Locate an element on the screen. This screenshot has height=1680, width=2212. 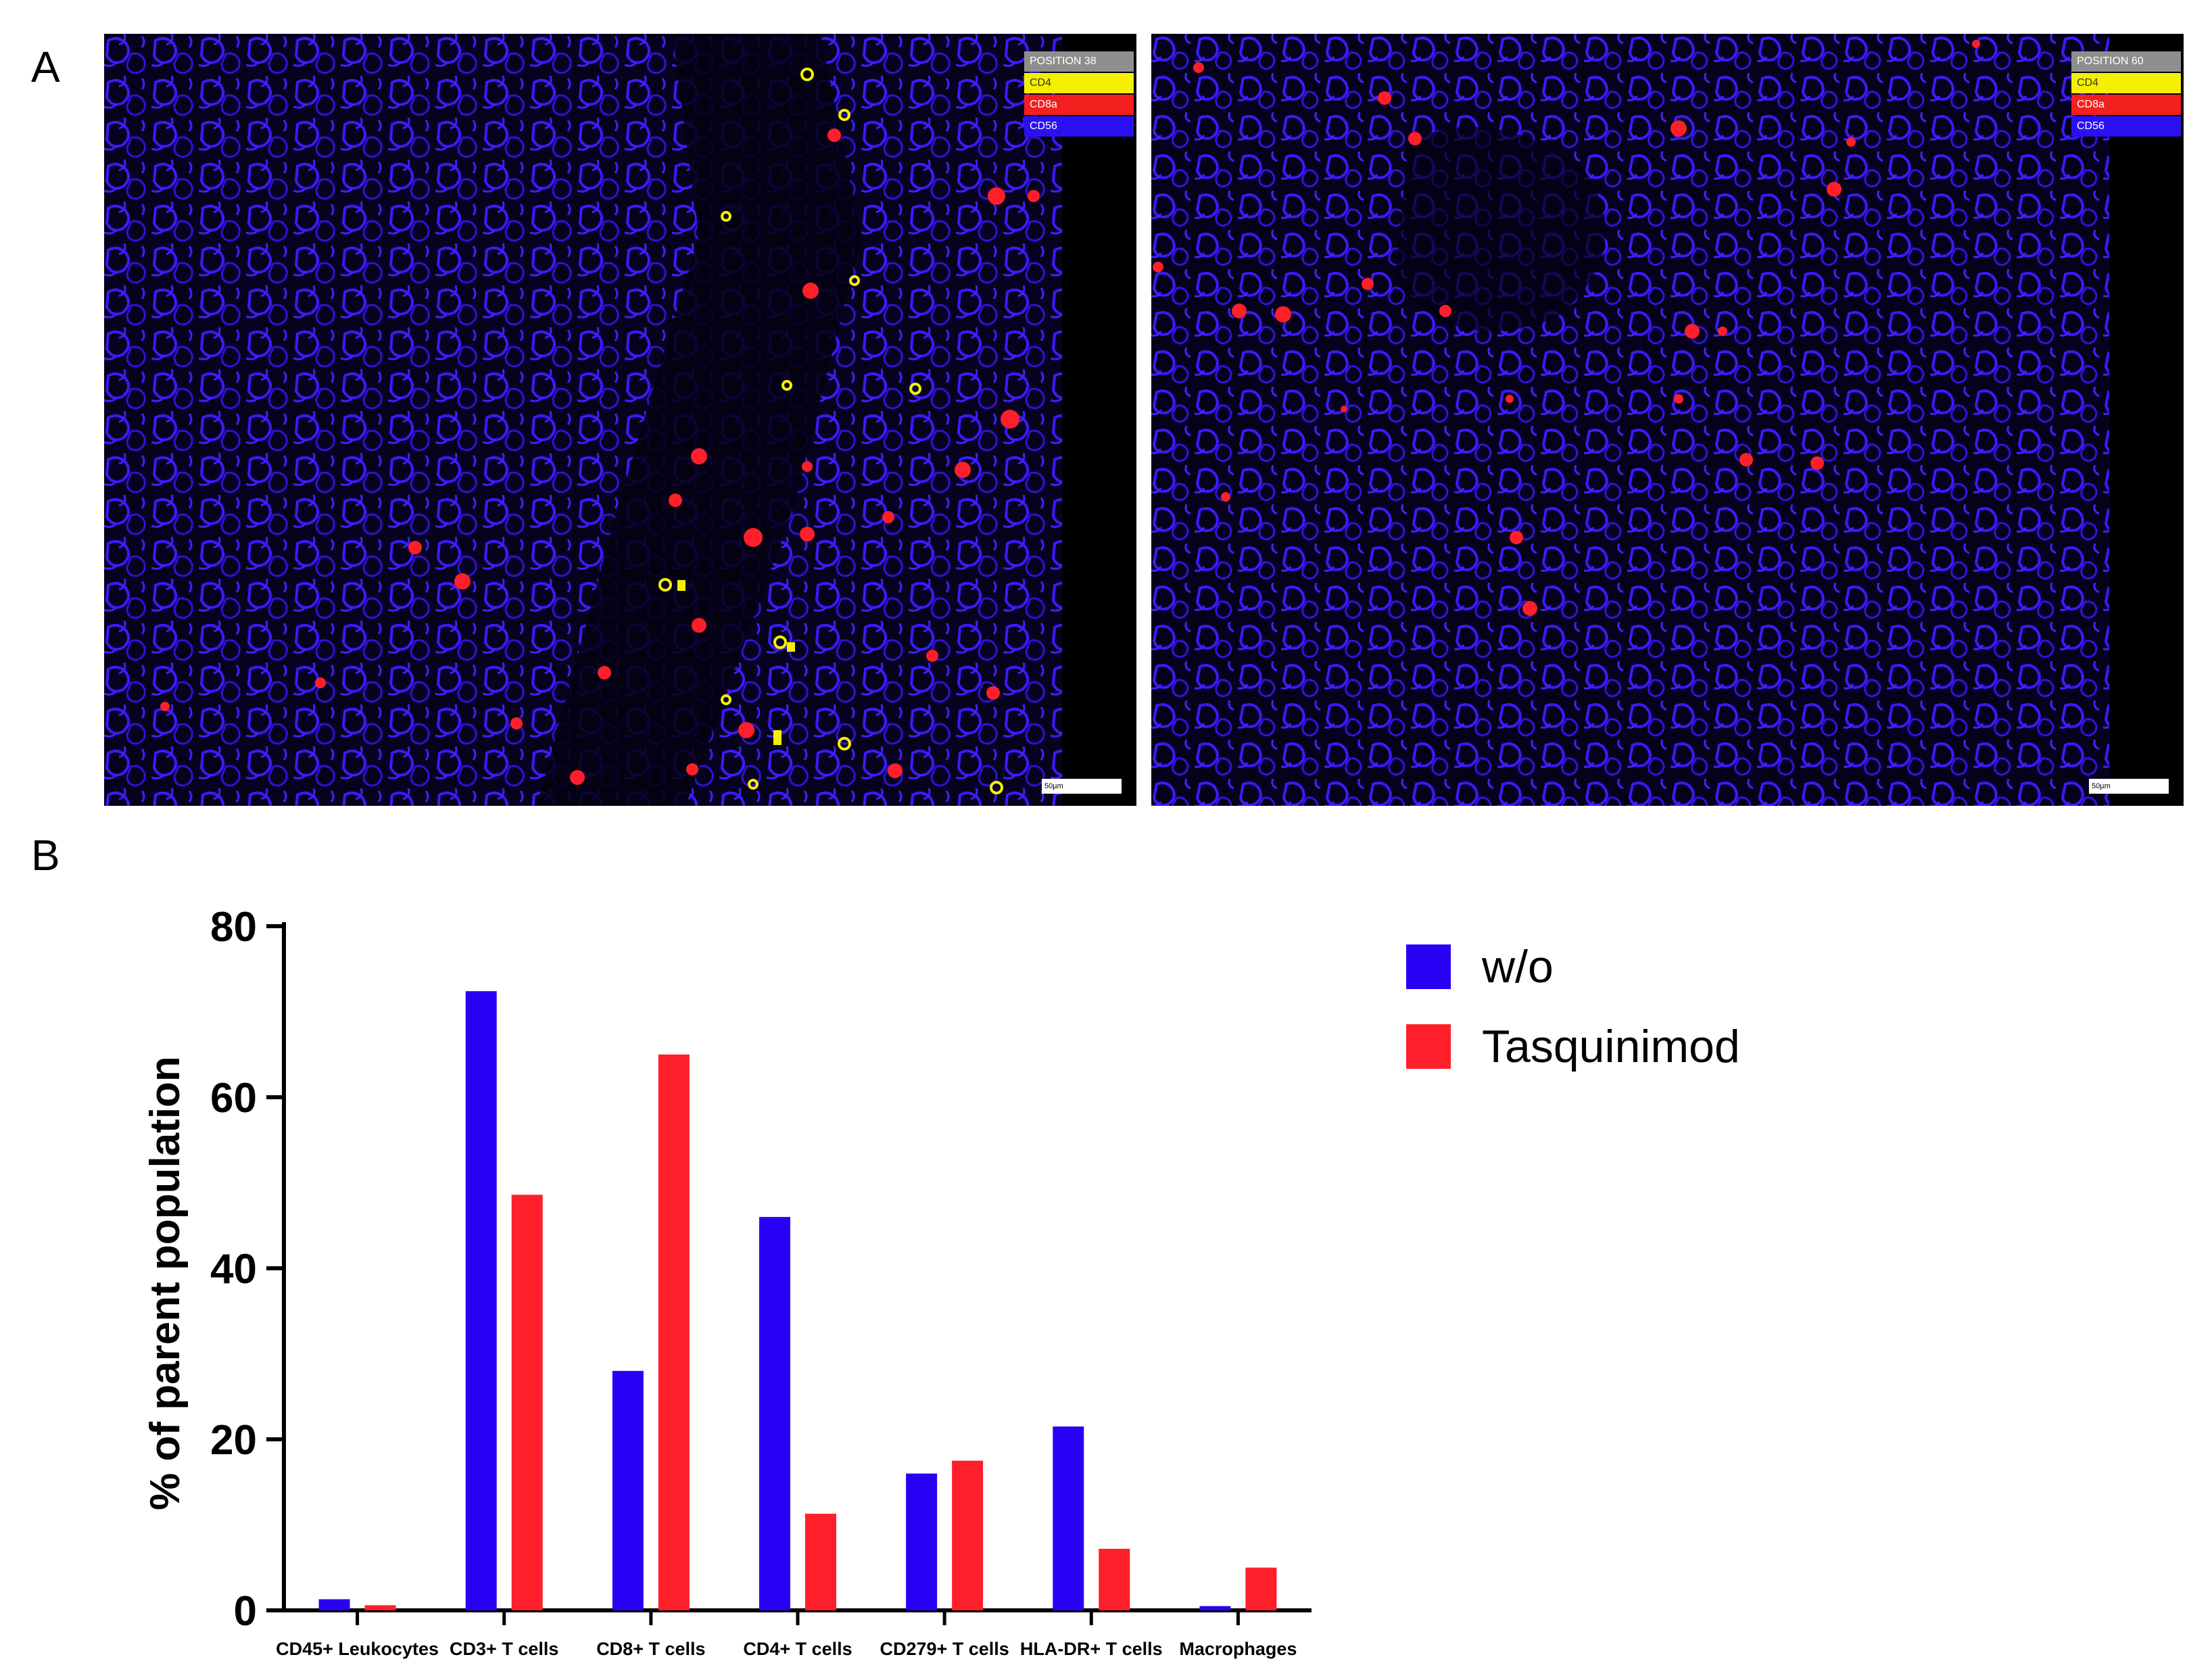
legend-label-wo: w/o is located at coordinates (1518, 967).